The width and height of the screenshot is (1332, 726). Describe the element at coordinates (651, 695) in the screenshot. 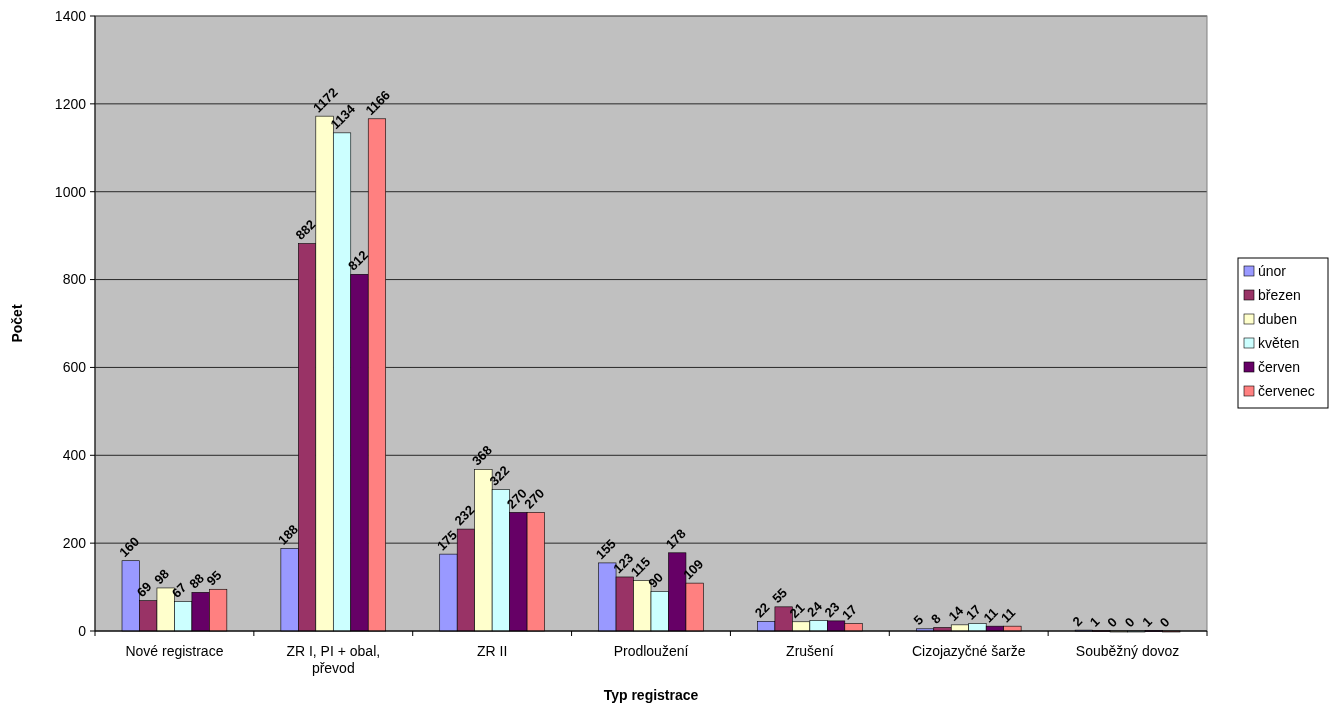

I see `x-axis-title: Typ registrace` at that location.